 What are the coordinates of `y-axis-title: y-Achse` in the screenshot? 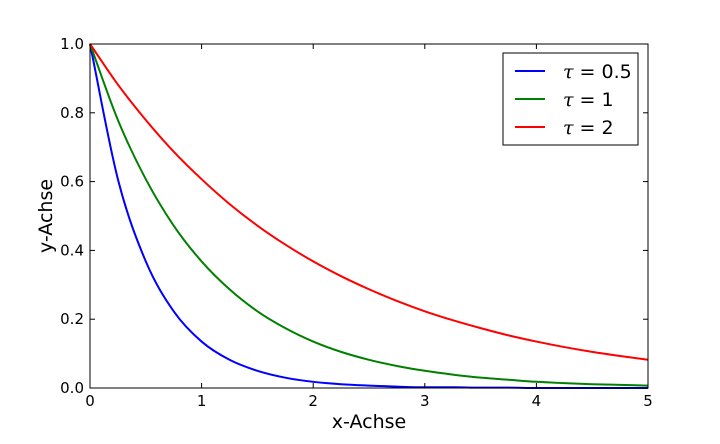 It's located at (46, 216).